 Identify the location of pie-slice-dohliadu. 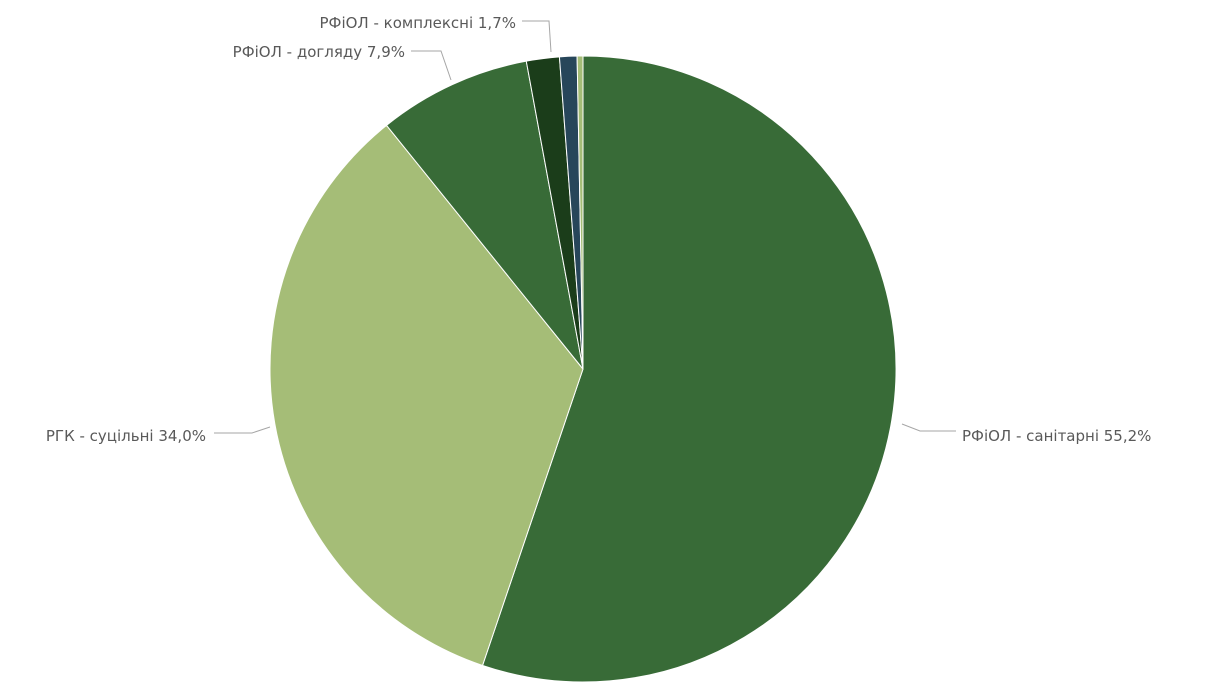
(484, 215).